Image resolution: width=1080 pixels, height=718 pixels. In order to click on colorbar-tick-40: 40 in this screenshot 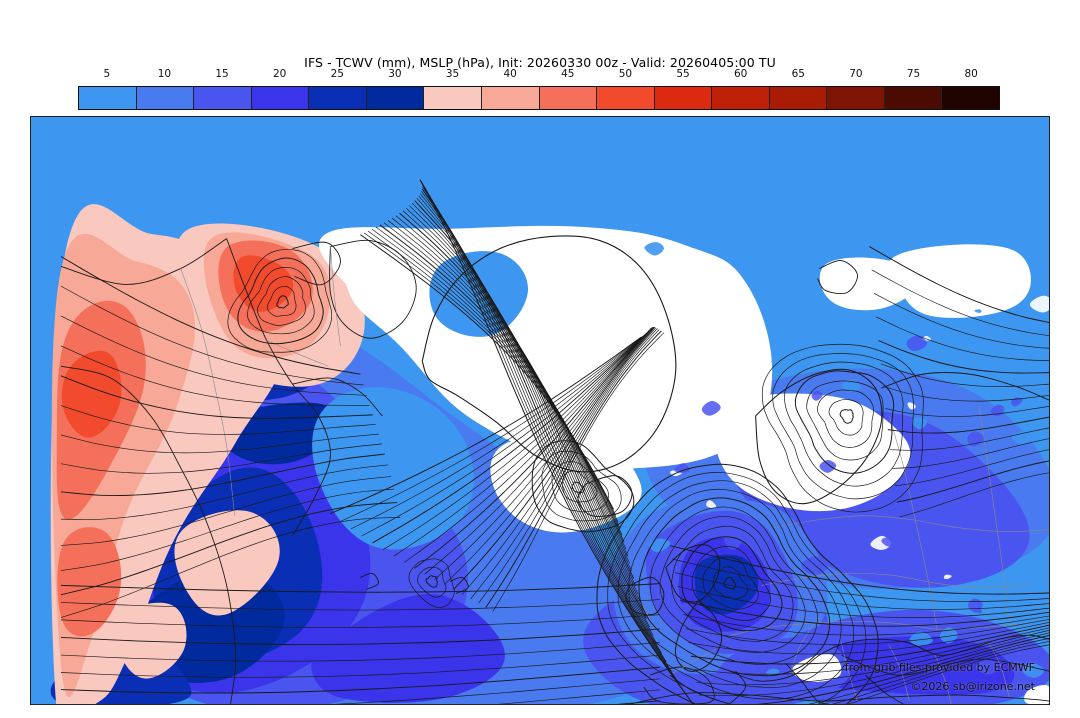, I will do `click(510, 74)`.